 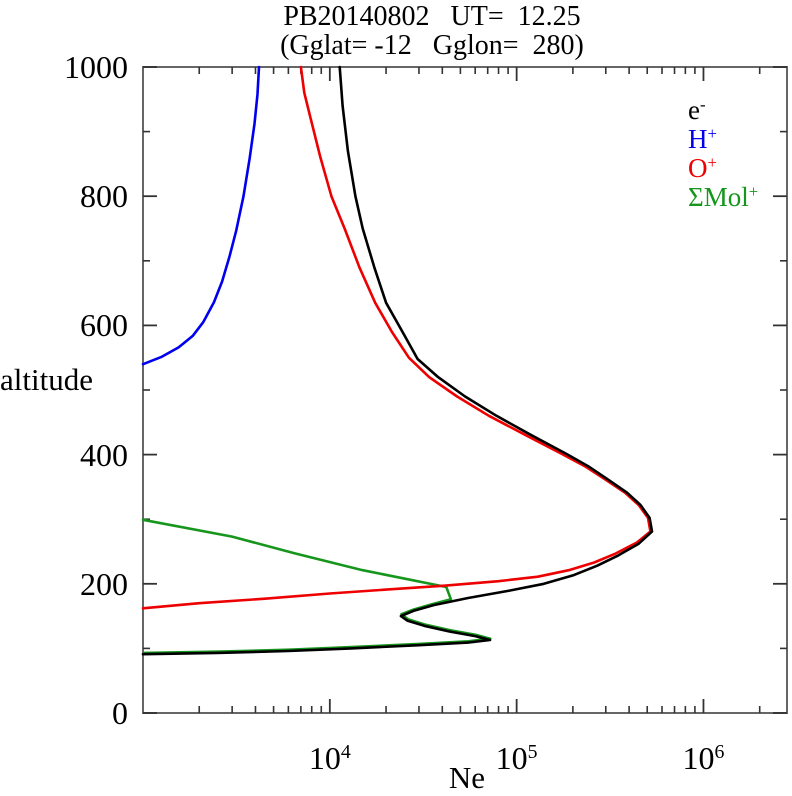 What do you see at coordinates (432, 16) in the screenshot?
I see `chart-title: PB20140802 UT= 12.25` at bounding box center [432, 16].